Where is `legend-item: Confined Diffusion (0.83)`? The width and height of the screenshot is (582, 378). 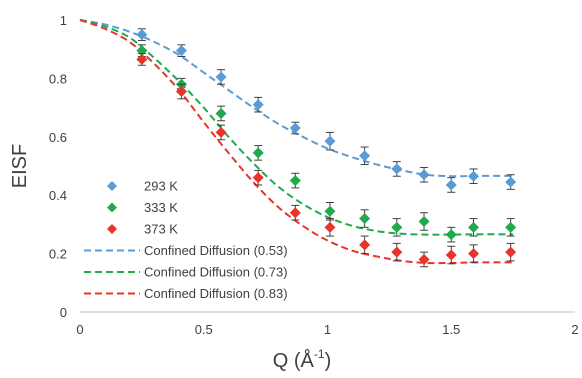 legend-item: Confined Diffusion (0.83) is located at coordinates (186, 293).